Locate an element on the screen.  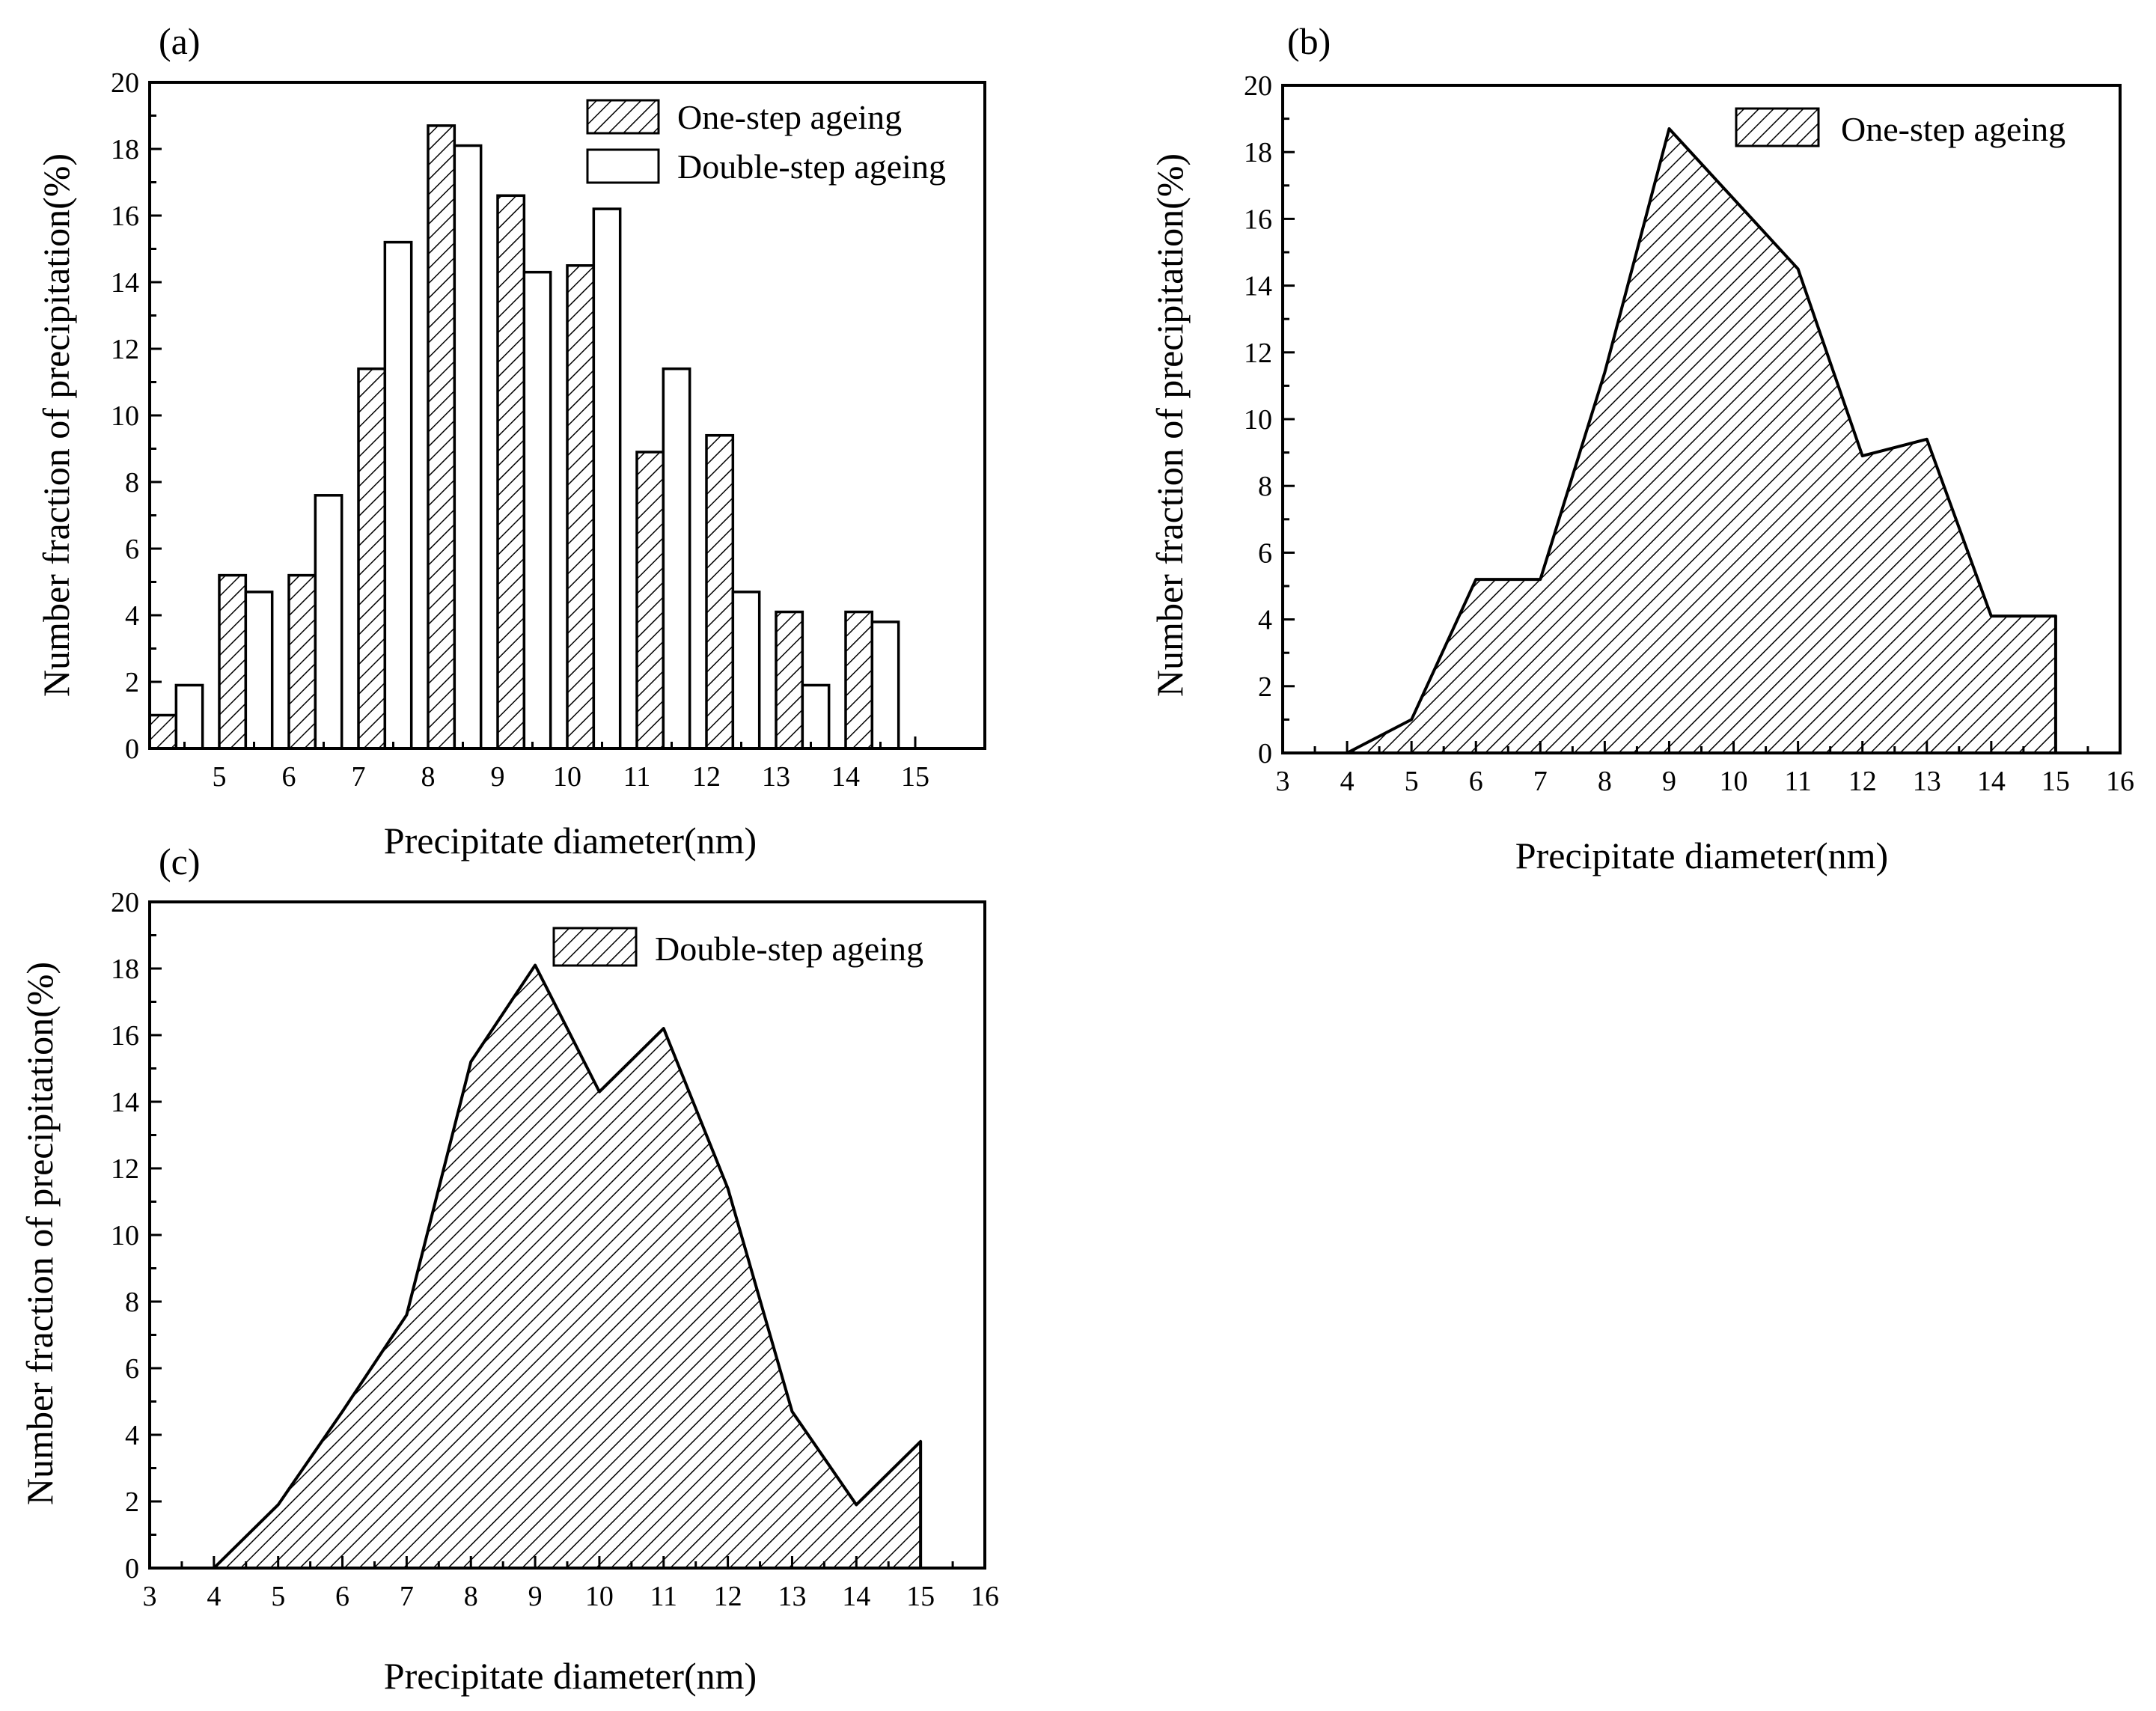
panel-c-y-tick-label: 20 is located at coordinates (125, 902).